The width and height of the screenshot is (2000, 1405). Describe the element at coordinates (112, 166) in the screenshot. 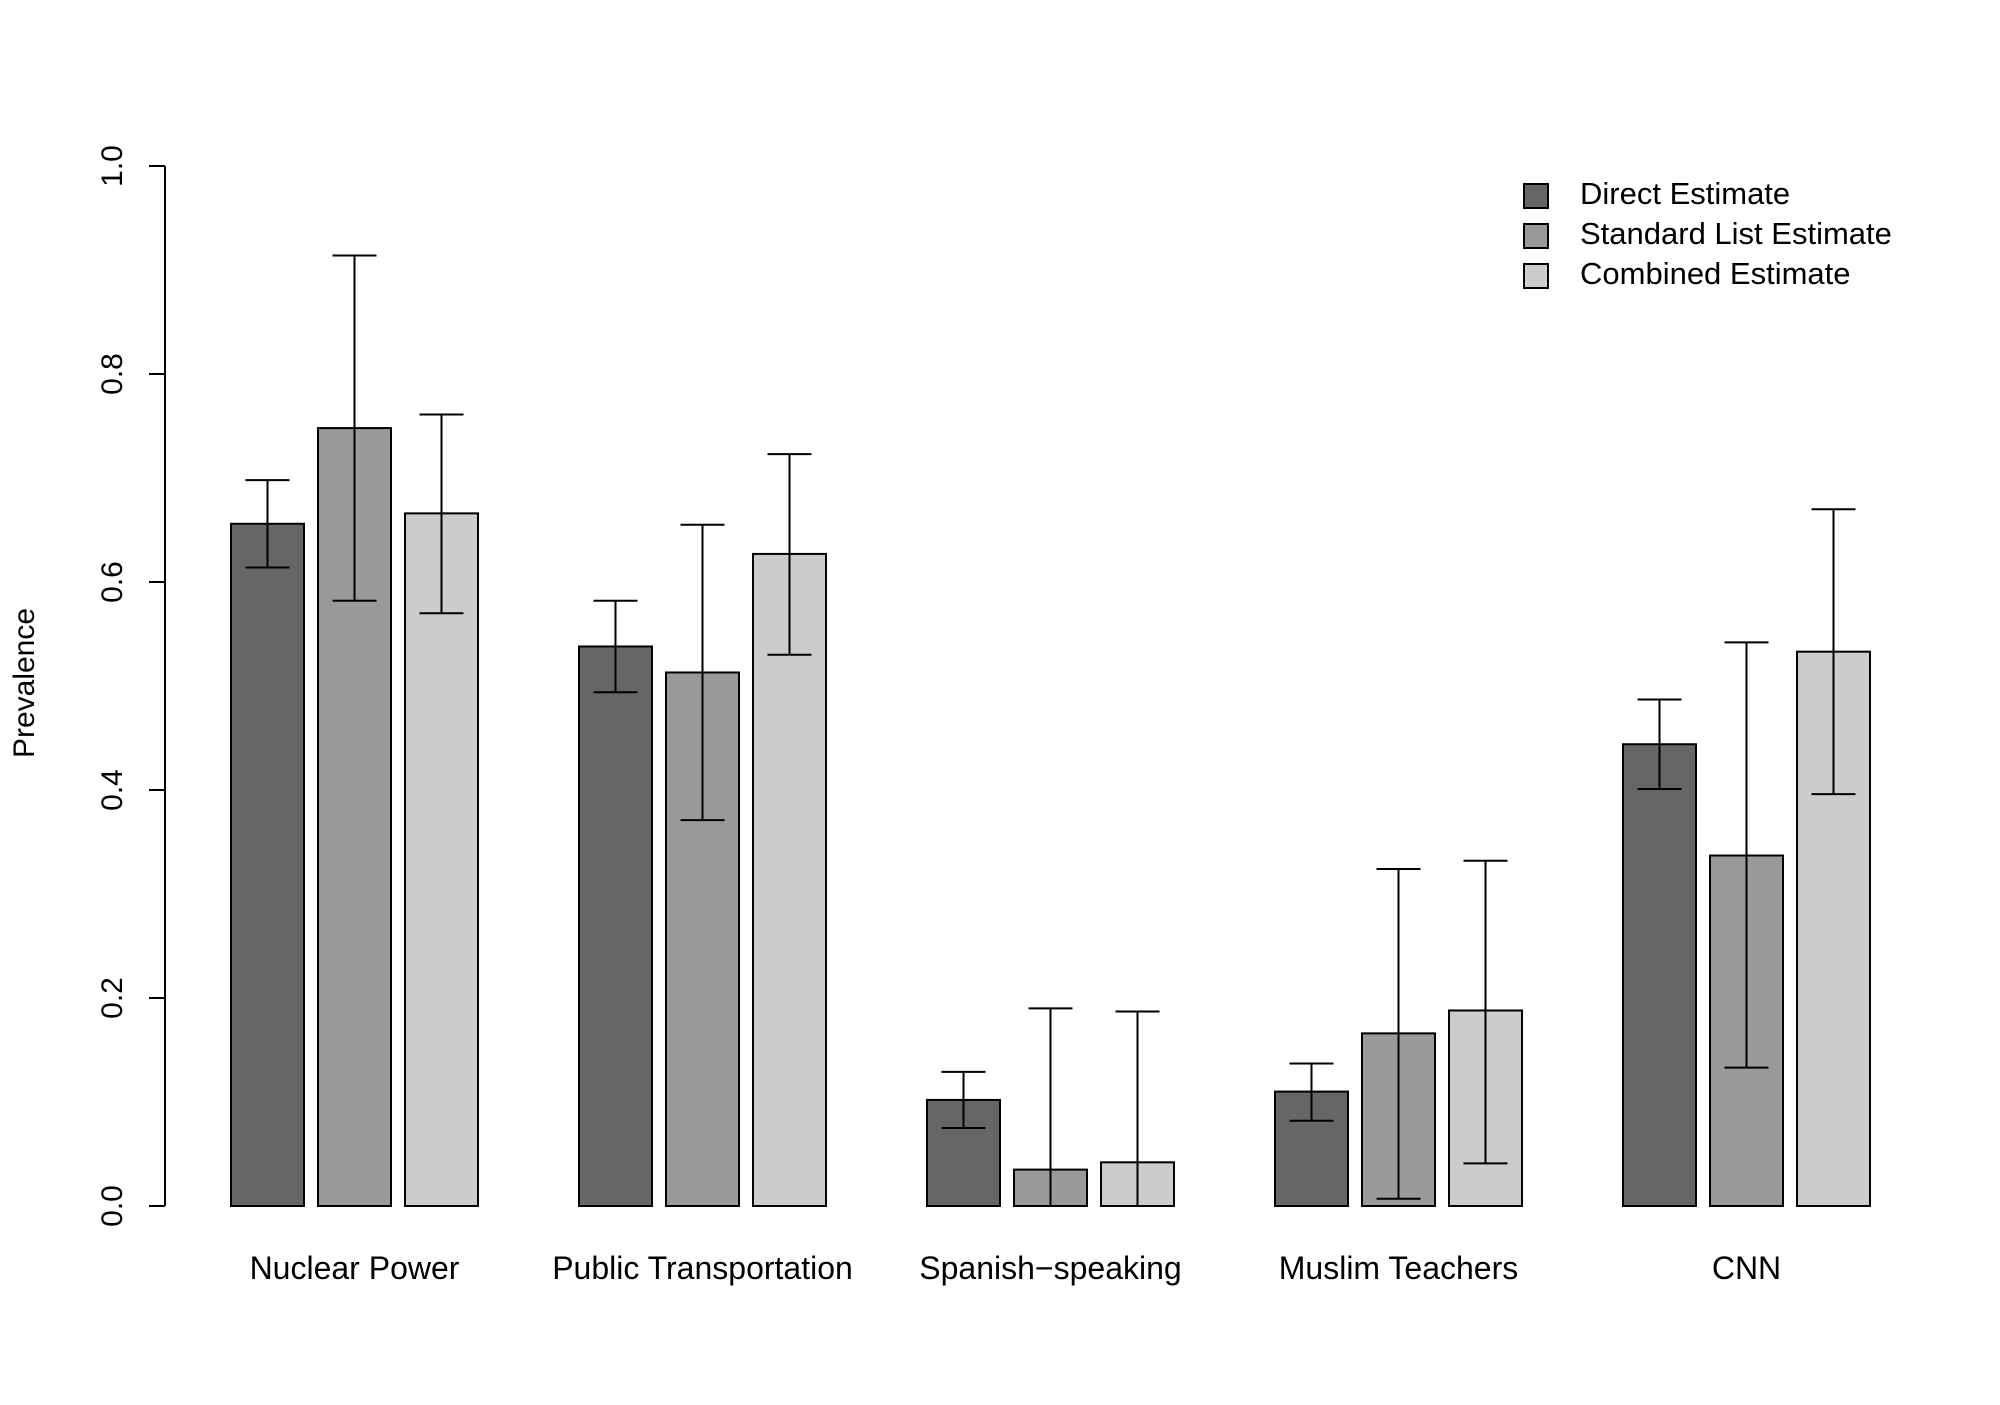

I see `y-tick-label: 1.0` at that location.